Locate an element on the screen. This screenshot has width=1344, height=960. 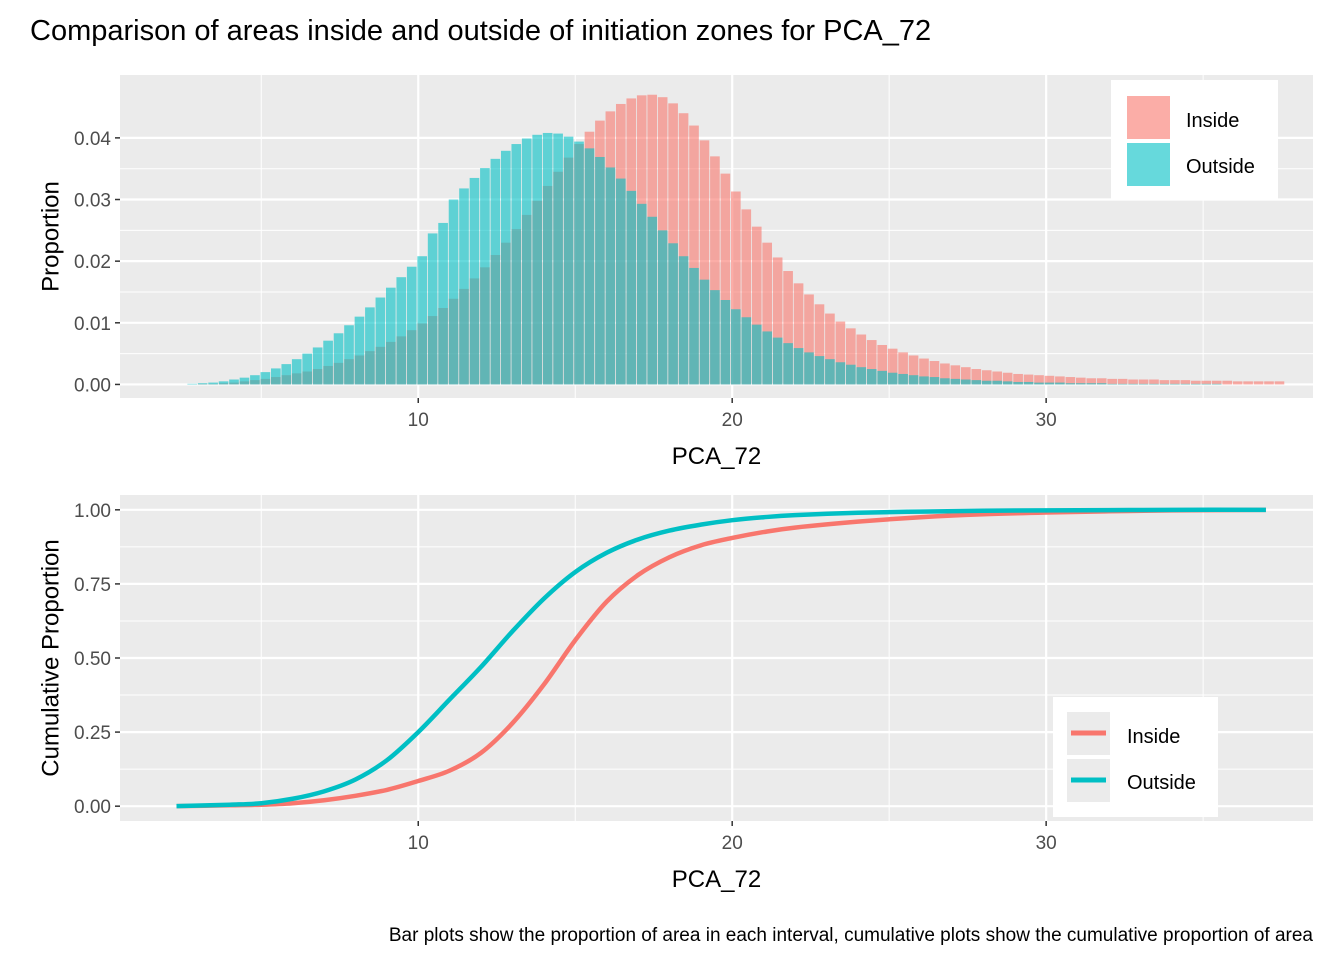
y-tick-label: 0.04 is located at coordinates (92, 139).